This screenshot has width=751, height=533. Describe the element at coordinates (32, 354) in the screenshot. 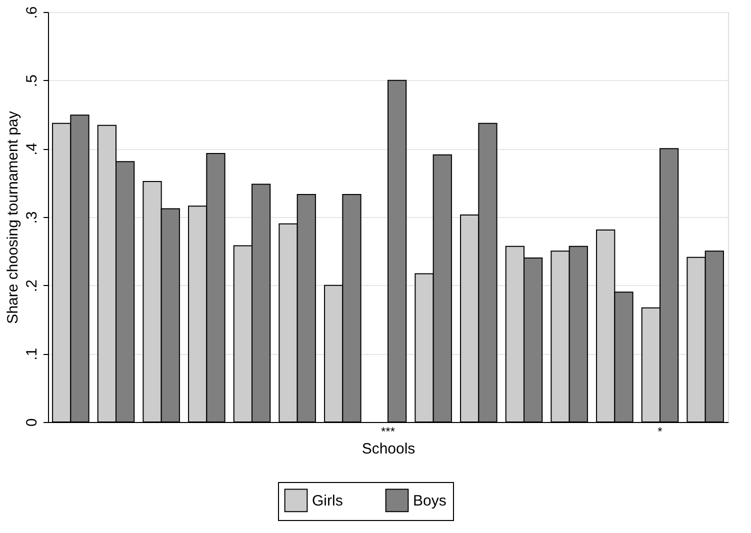

I see `y-tick-label: .1` at that location.